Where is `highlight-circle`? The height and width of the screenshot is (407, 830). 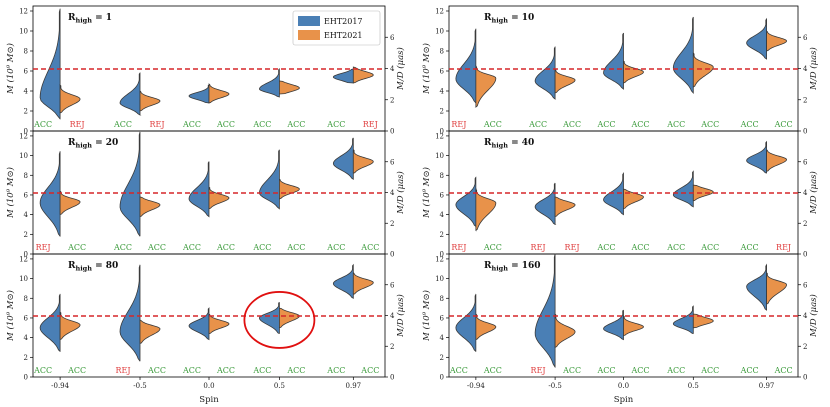
highlight-circle is located at coordinates (279, 320).